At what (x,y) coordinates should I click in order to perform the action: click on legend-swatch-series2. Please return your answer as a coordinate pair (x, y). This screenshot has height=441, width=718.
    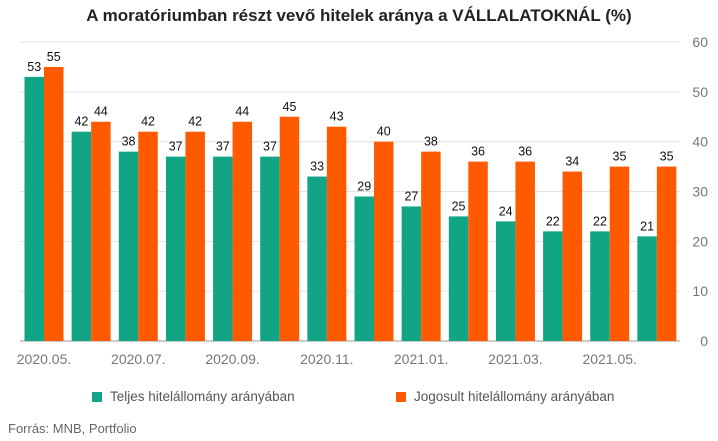
    Looking at the image, I should click on (401, 396).